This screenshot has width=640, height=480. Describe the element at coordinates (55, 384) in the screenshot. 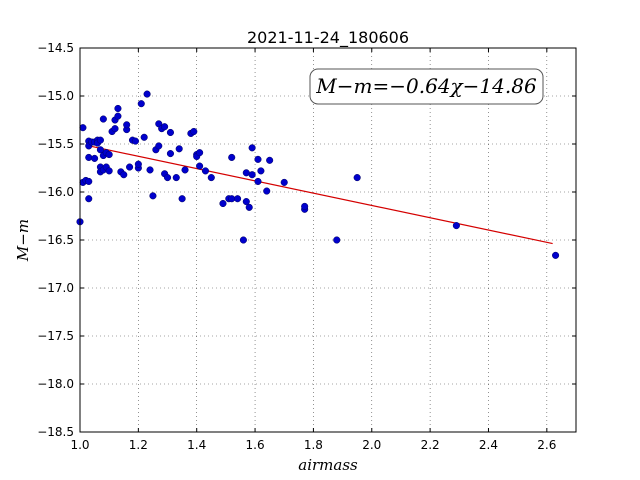

I see `y-tick-label: −18.0` at that location.